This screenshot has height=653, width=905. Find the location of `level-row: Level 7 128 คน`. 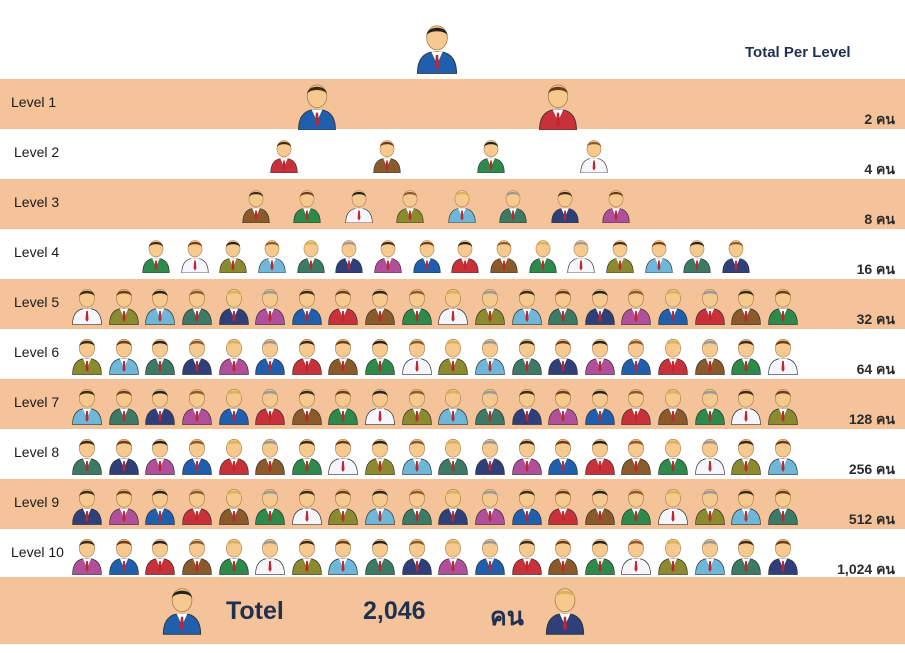

level-row: Level 7 128 คน is located at coordinates (452, 404).